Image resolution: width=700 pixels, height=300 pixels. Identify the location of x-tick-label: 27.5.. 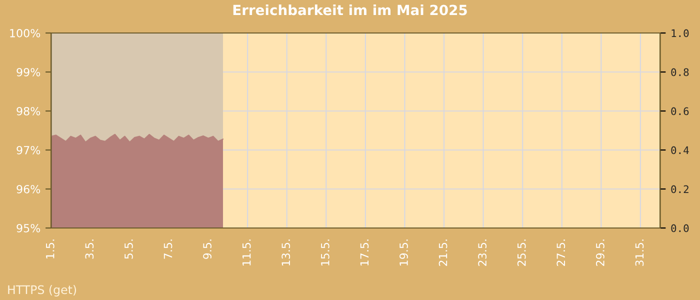
(561, 253).